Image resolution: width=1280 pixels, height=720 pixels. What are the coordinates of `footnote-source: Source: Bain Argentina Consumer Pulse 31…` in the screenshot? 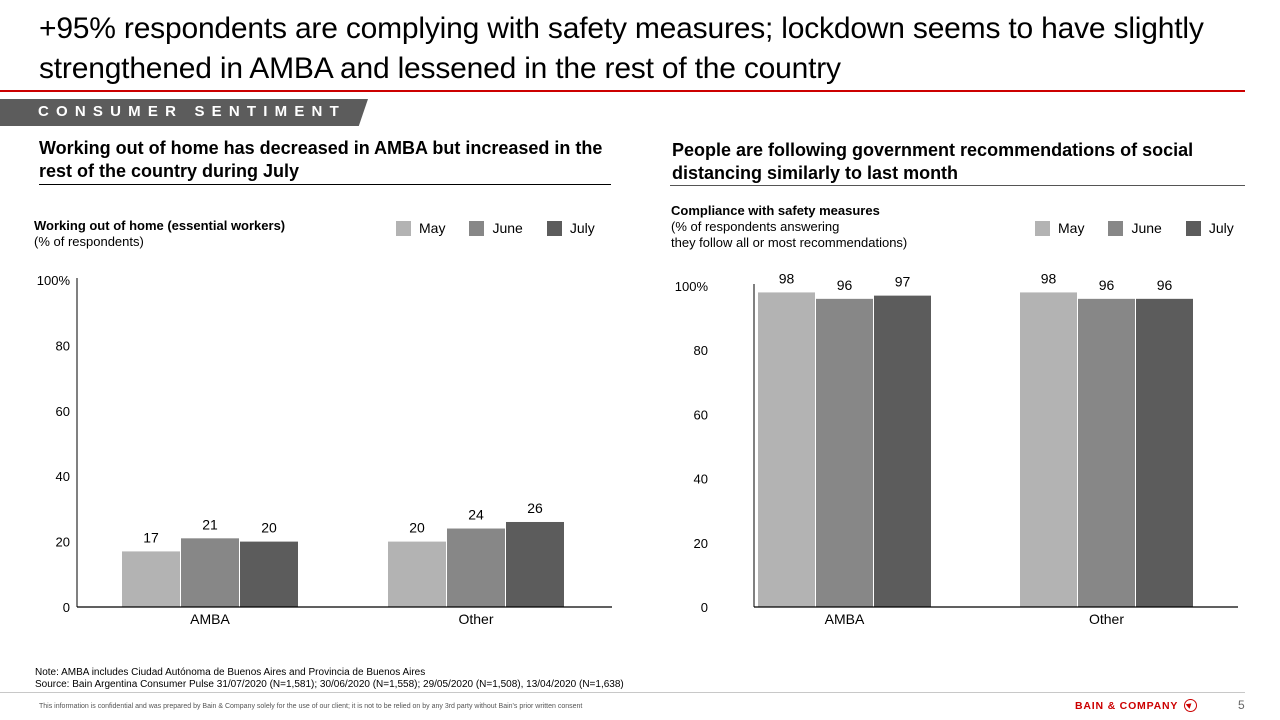 It's located at (329, 684).